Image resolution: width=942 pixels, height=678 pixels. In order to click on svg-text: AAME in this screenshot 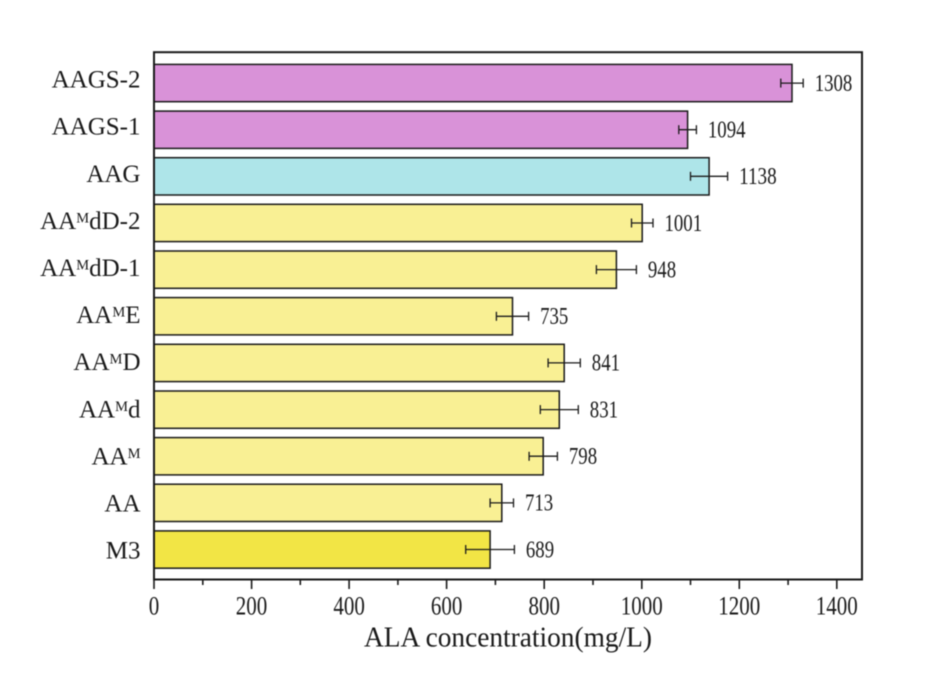, I will do `click(108, 315)`.